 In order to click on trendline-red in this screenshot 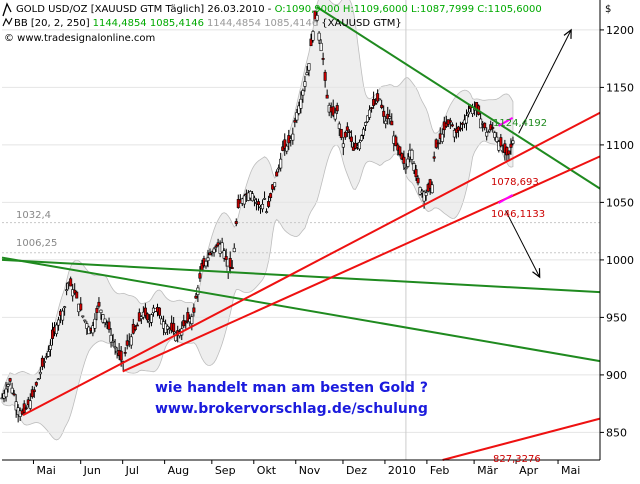, I will do `click(521, 439)`.